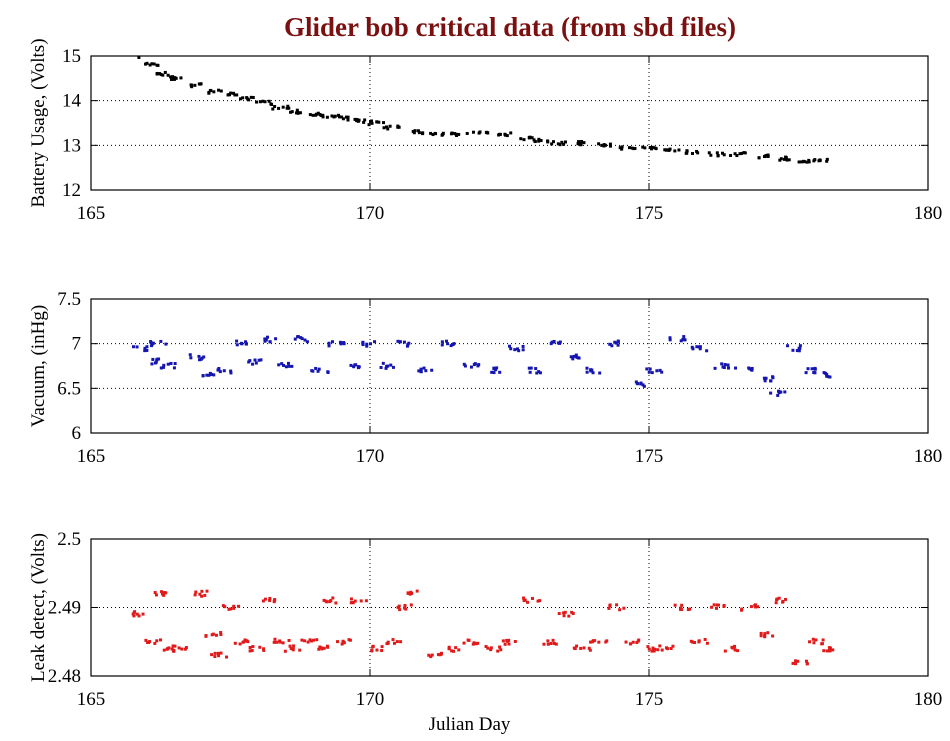  Describe the element at coordinates (370, 213) in the screenshot. I see `x-tick-label: 170` at that location.